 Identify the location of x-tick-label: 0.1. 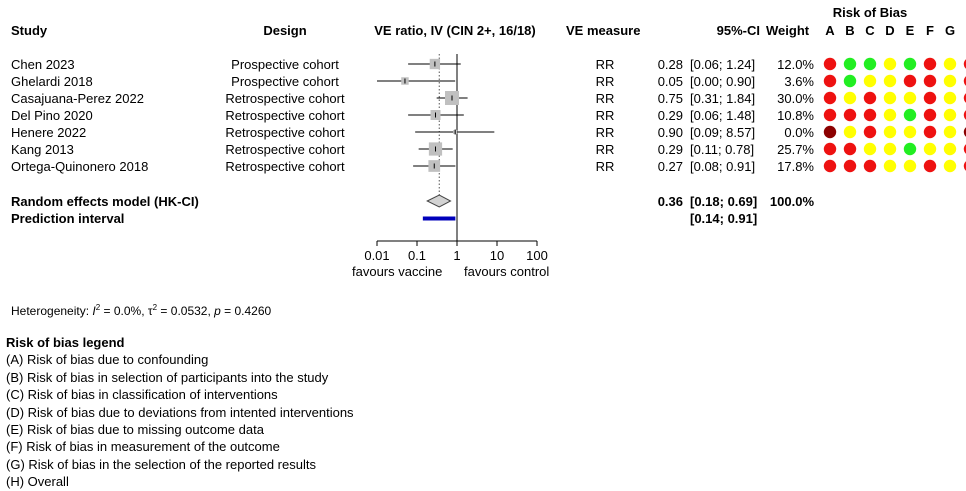
(417, 255).